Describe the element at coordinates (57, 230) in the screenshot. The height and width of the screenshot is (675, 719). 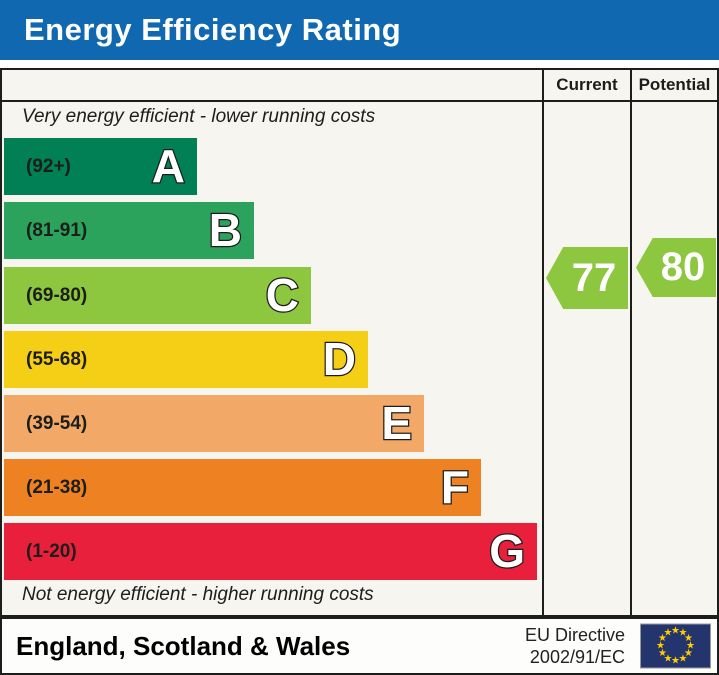
I see `band-range-label-b: (81-91)` at that location.